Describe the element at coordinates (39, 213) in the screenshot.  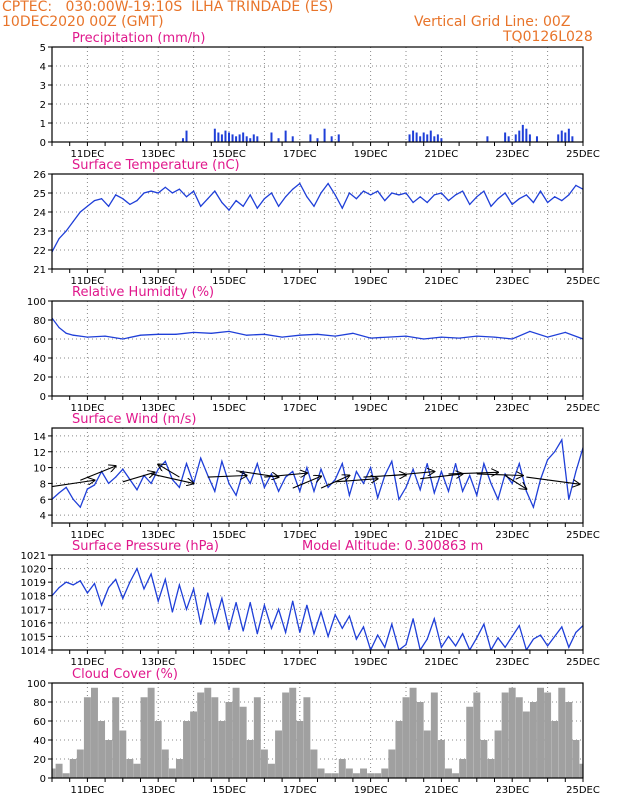
I see `temperature-ytick-label: 24` at that location.